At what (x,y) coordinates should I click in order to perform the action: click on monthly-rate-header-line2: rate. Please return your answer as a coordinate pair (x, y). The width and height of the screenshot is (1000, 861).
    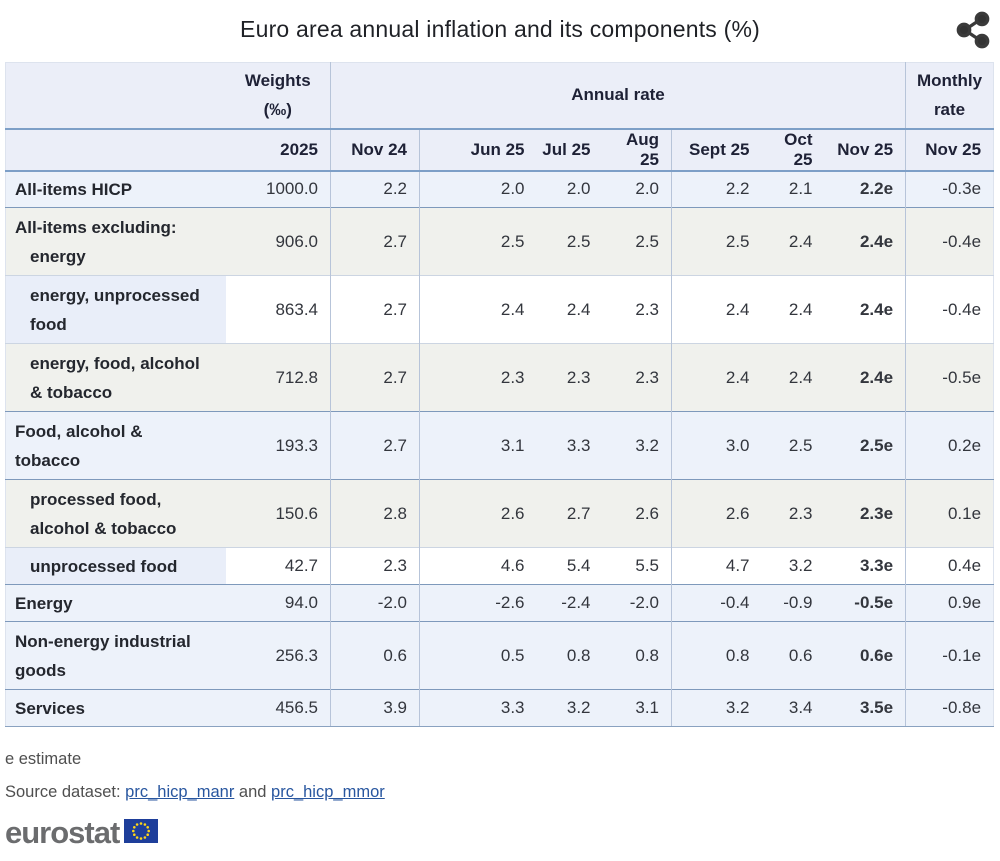
    Looking at the image, I should click on (949, 110).